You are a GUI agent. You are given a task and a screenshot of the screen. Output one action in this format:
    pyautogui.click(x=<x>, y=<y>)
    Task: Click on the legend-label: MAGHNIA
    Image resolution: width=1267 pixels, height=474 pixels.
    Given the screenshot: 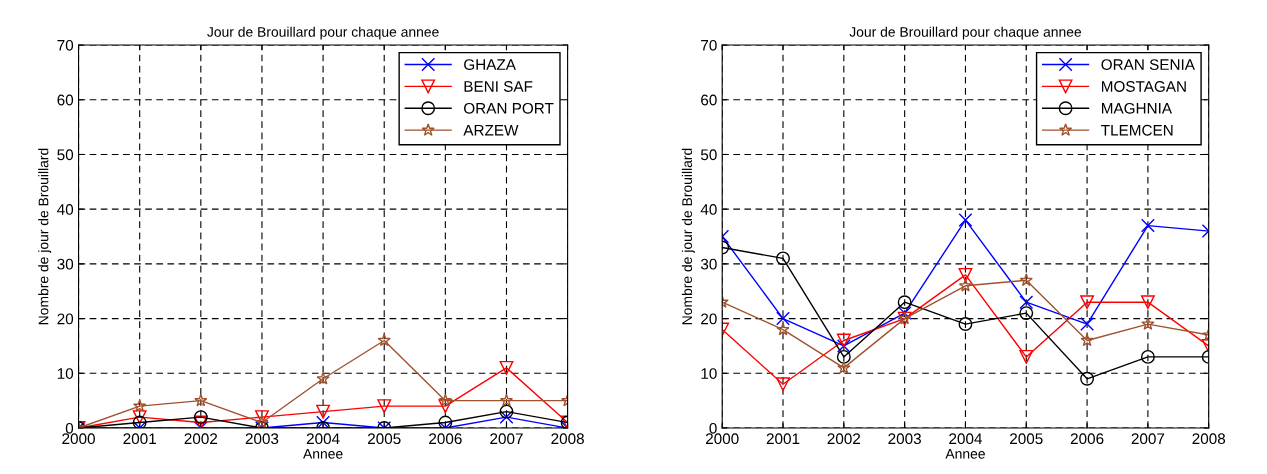 What is the action you would take?
    pyautogui.click(x=1136, y=108)
    